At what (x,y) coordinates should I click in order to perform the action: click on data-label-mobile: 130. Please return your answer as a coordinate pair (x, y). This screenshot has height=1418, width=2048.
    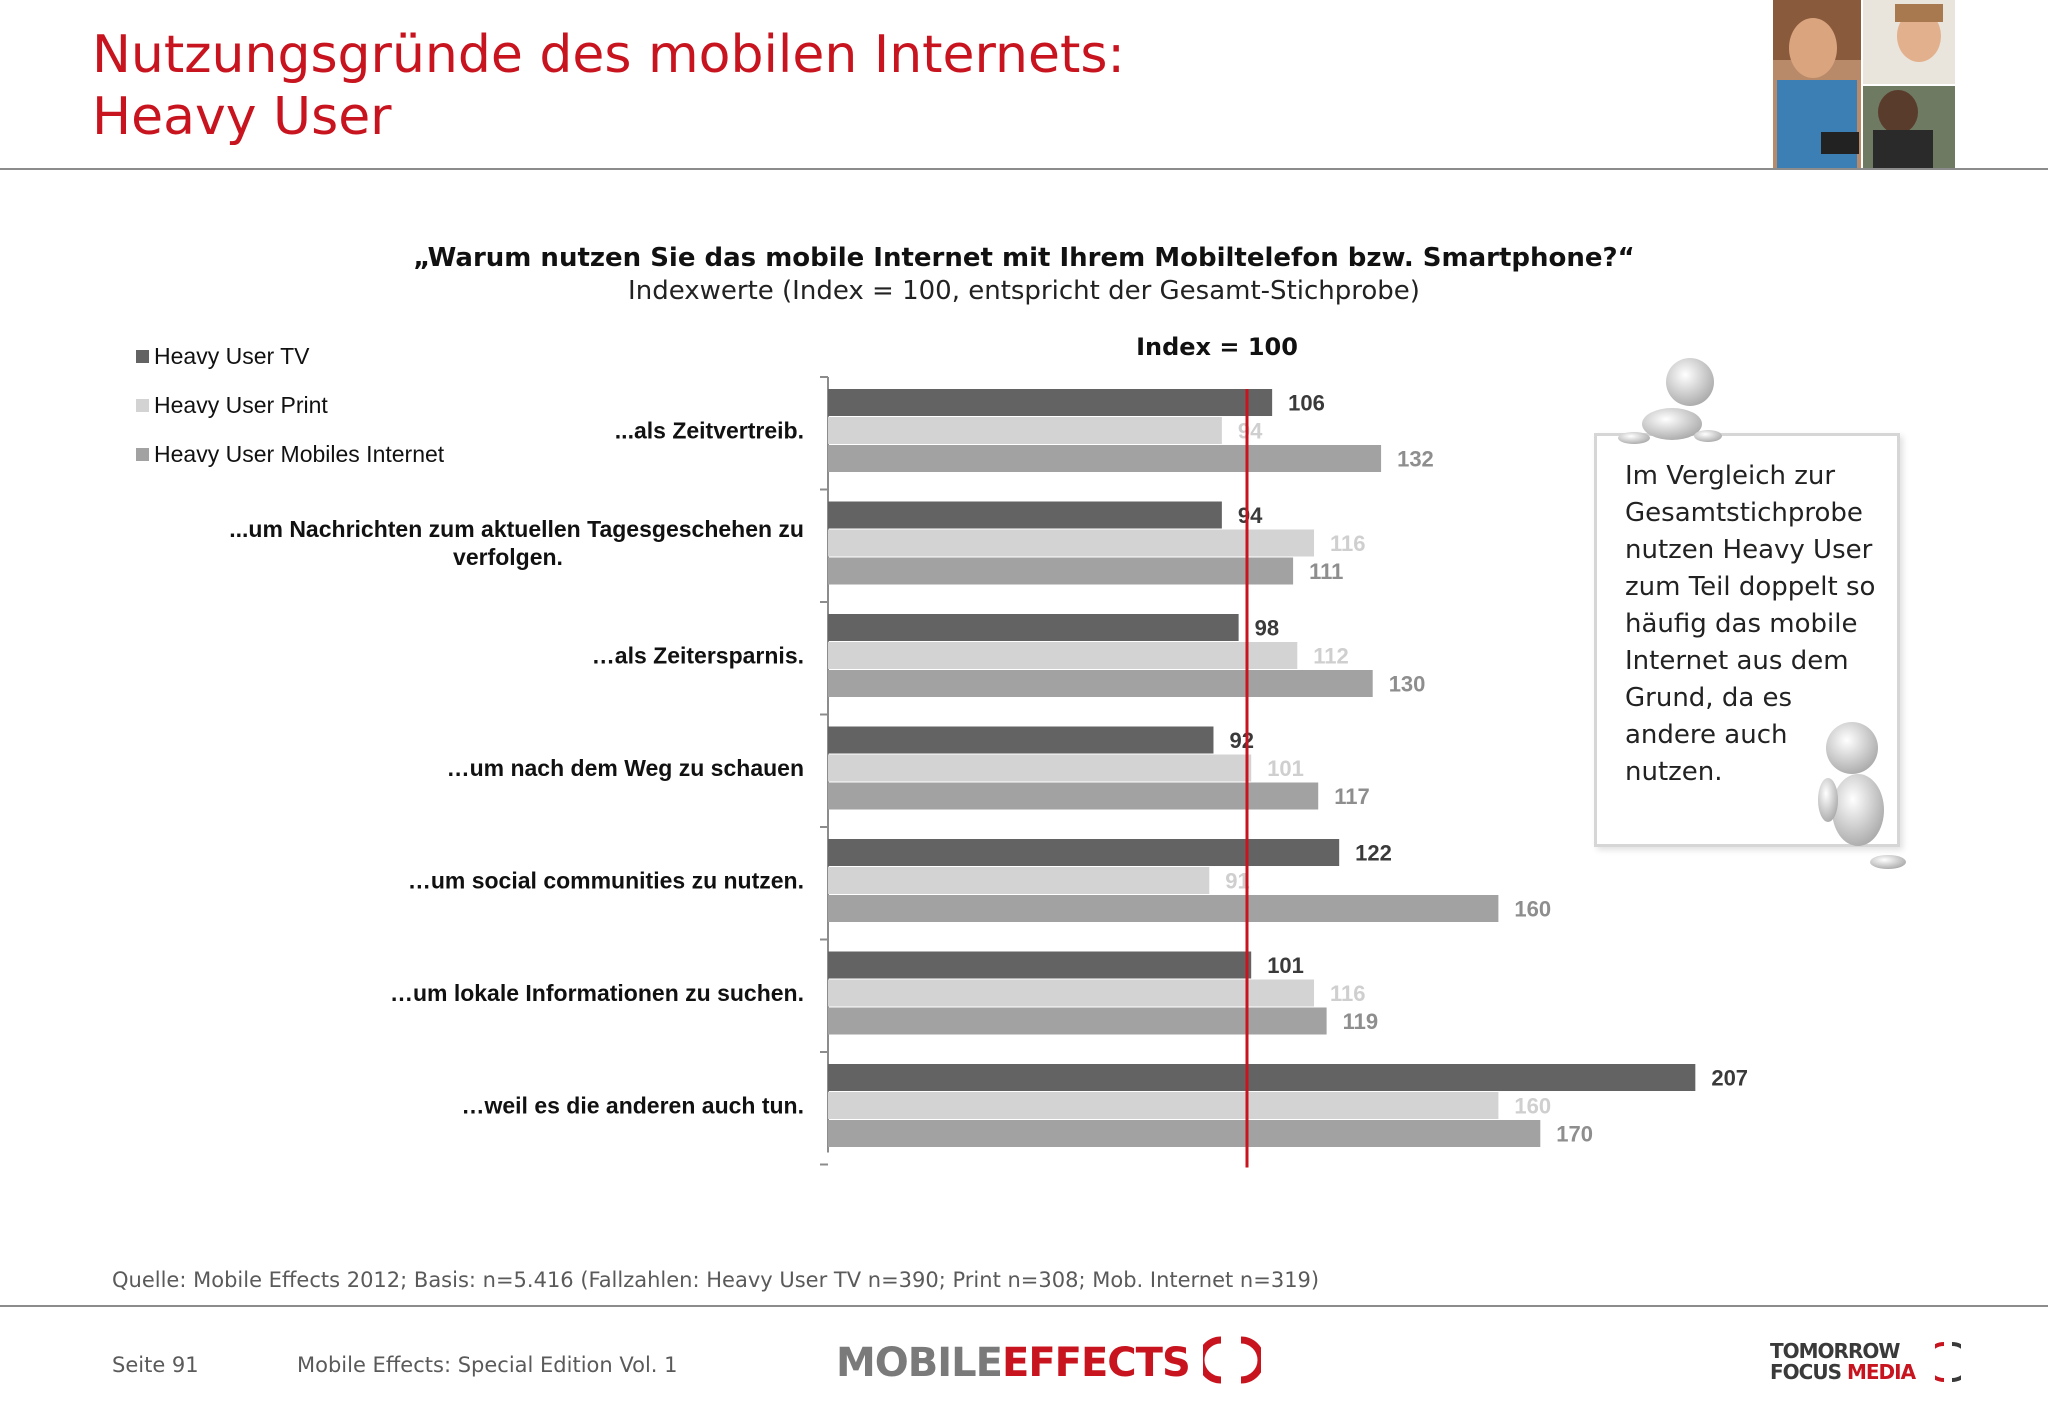
    Looking at the image, I should click on (1407, 684).